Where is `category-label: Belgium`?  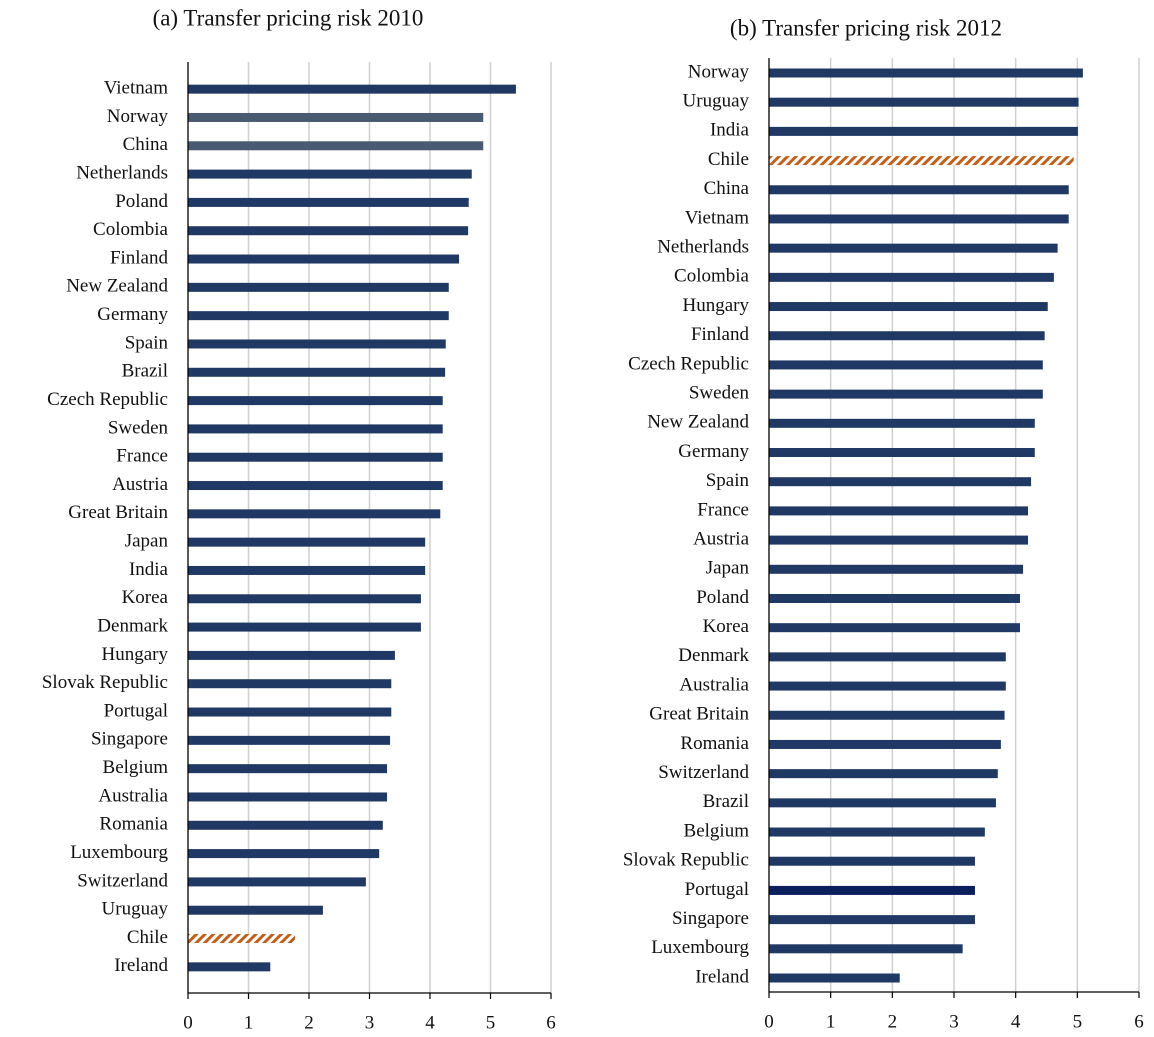
category-label: Belgium is located at coordinates (717, 830).